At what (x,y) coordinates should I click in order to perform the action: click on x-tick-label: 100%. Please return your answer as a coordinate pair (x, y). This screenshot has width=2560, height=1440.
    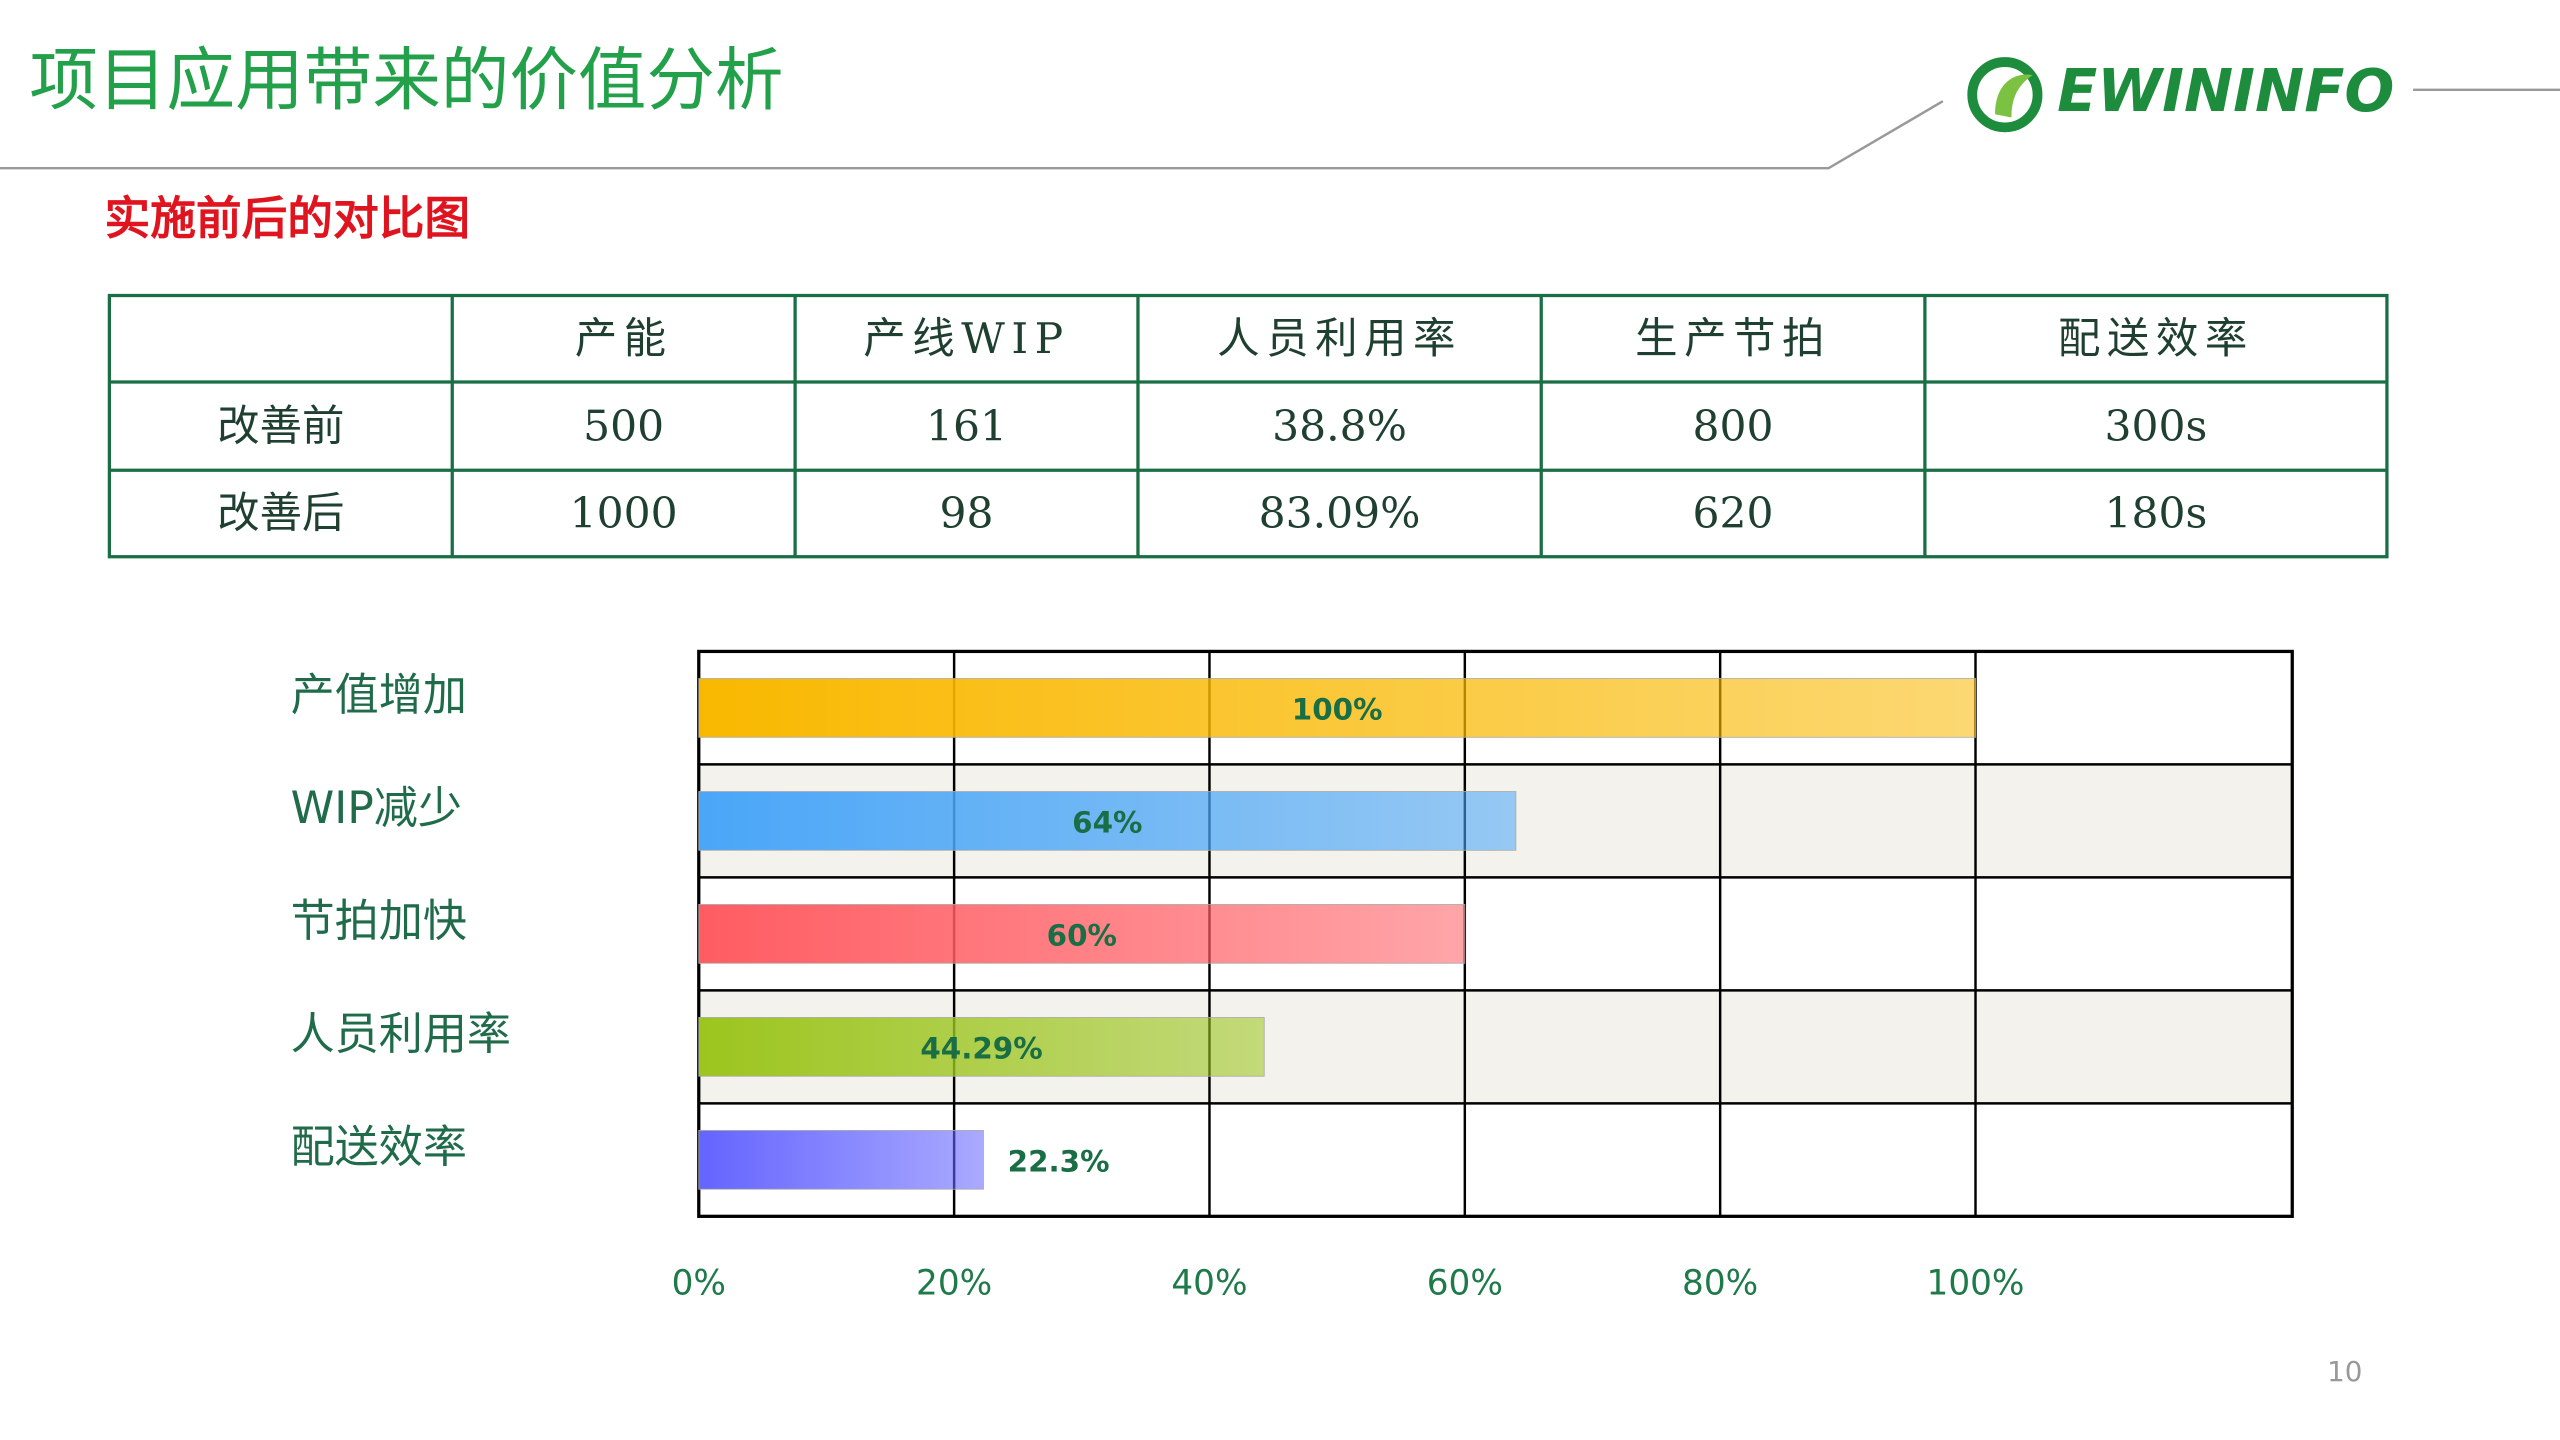
    Looking at the image, I should click on (1976, 1283).